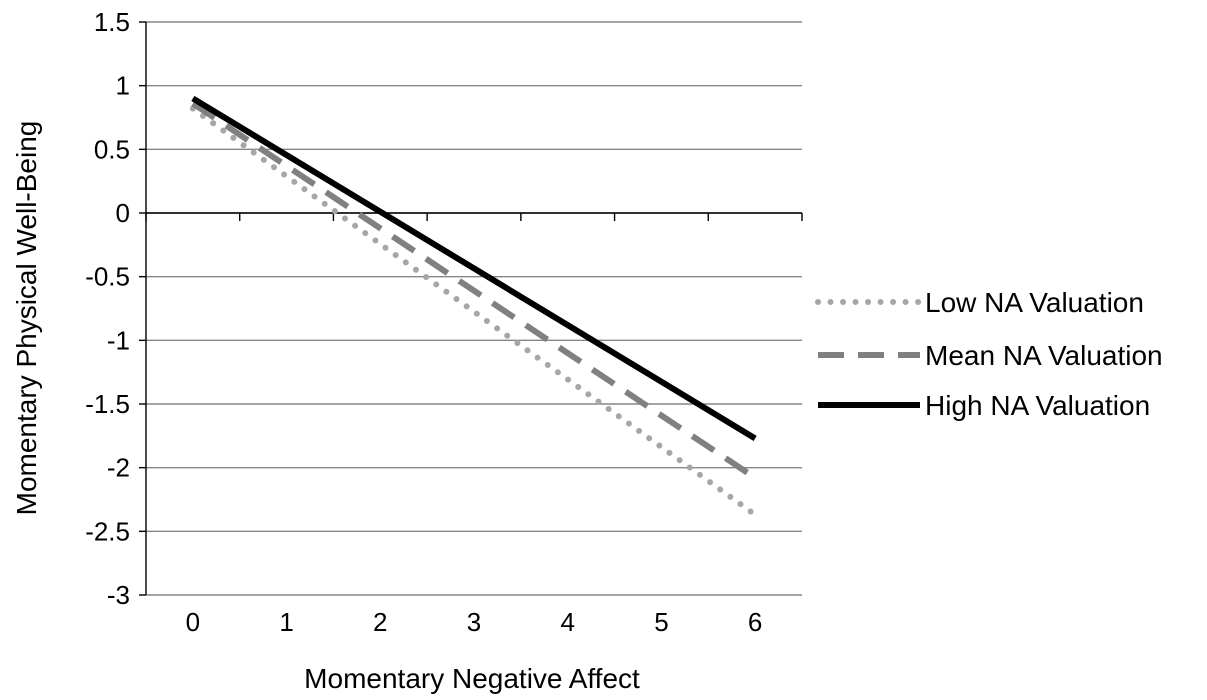 The height and width of the screenshot is (700, 1207). I want to click on y-tick-label: -2.5, so click(107, 531).